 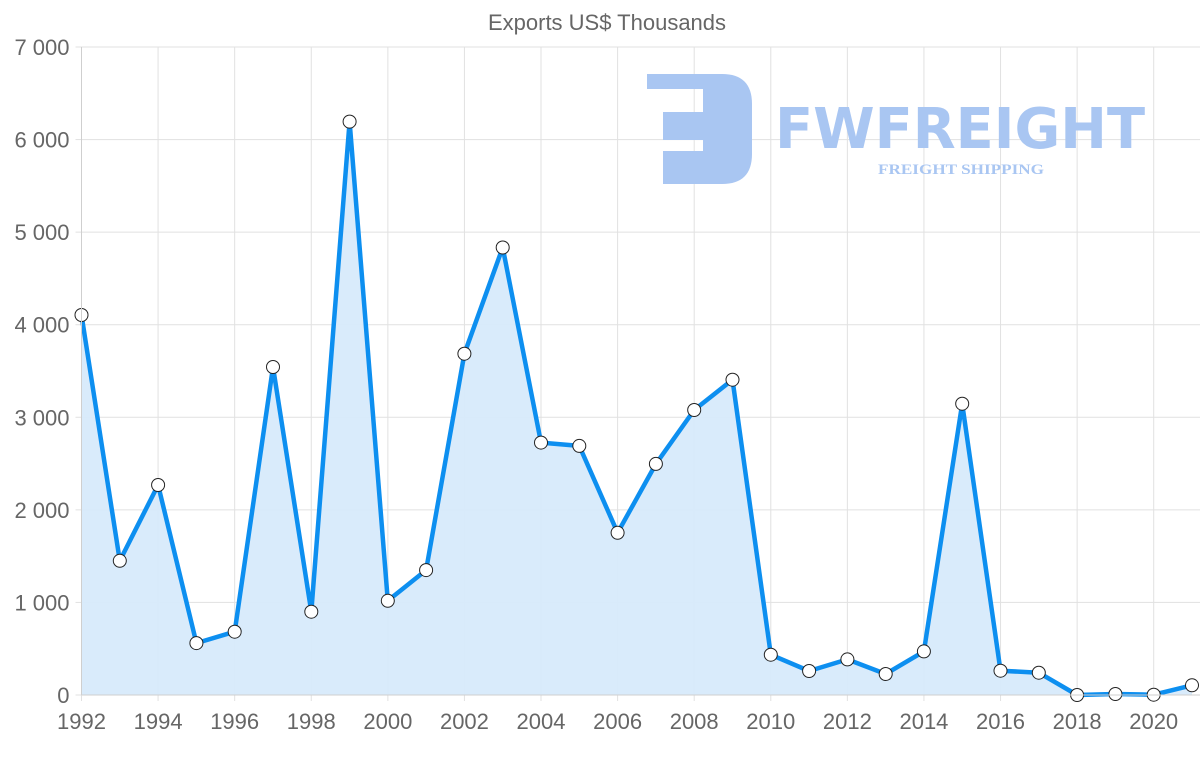 I want to click on watermark-brand: FWFREIGHT, so click(x=960, y=129).